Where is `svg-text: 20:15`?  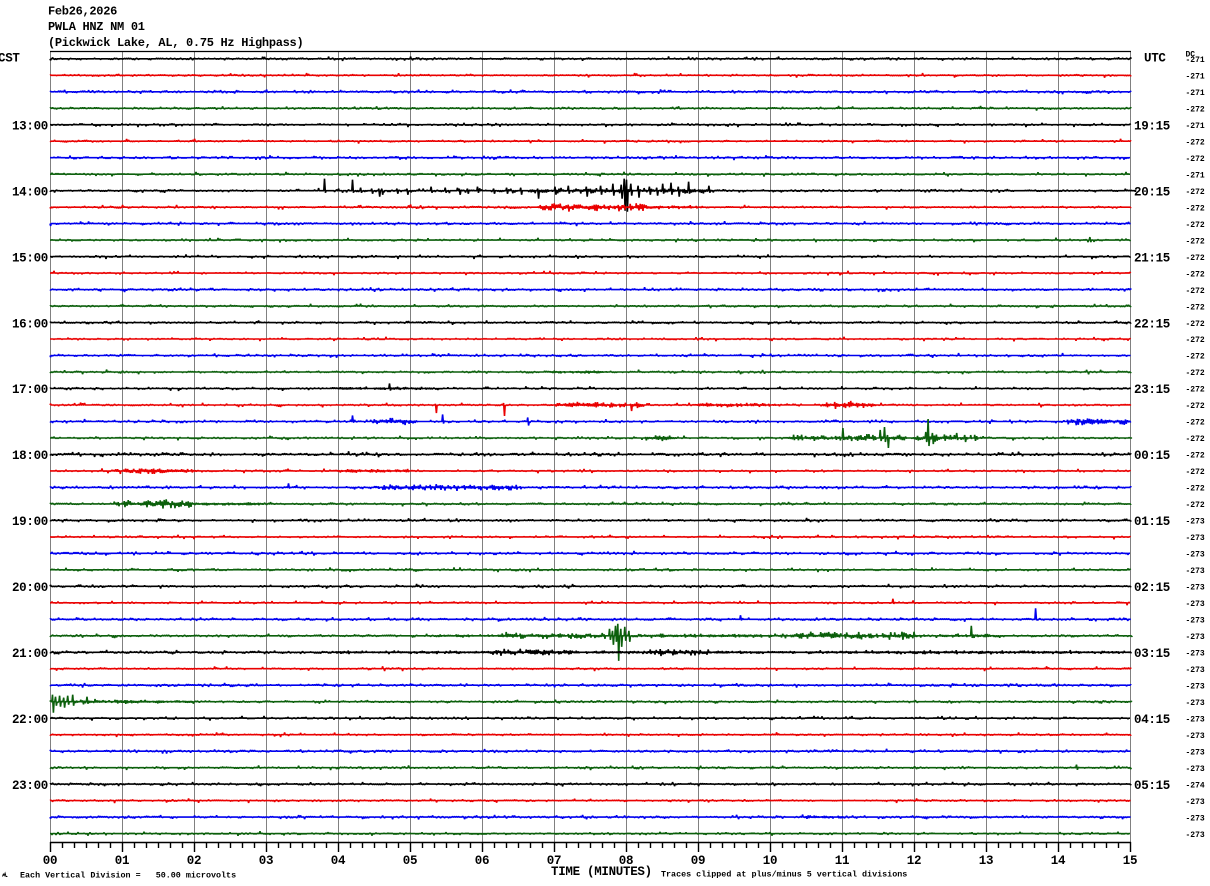 svg-text: 20:15 is located at coordinates (1152, 192).